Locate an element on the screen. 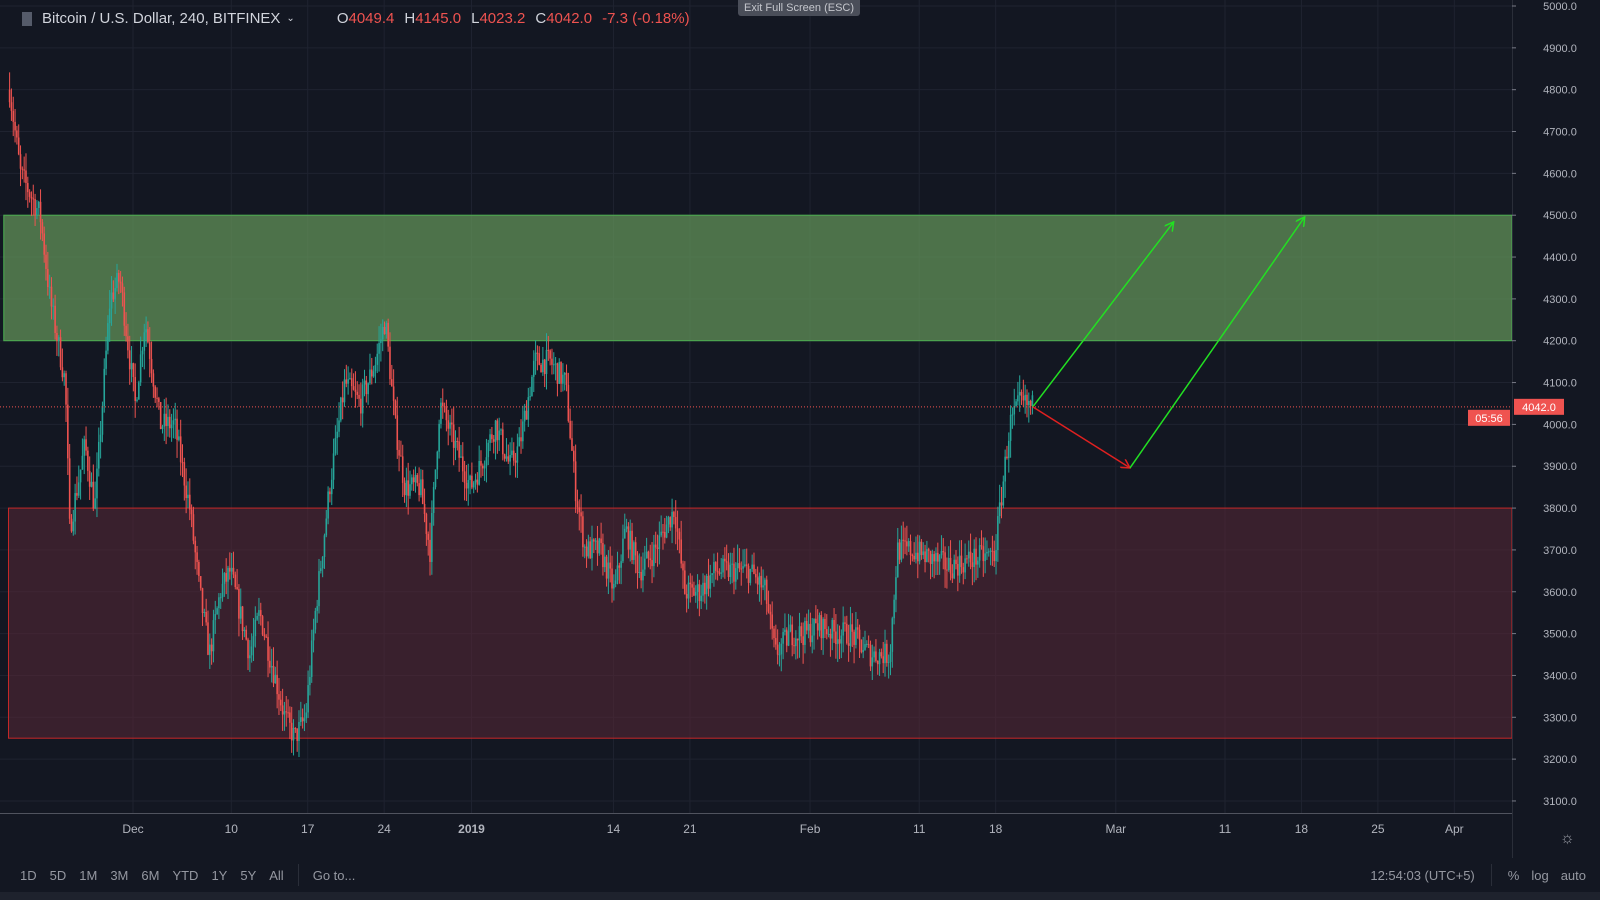 The width and height of the screenshot is (1600, 900). range-button-ytd: YTD is located at coordinates (185, 875).